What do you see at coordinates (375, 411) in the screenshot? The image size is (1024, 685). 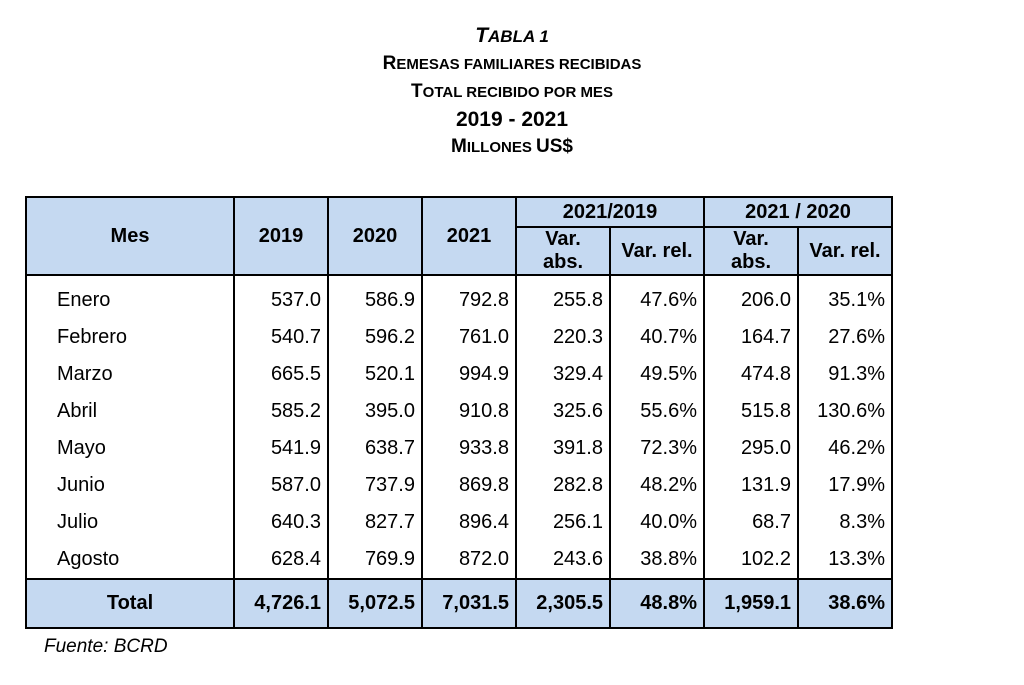 I see `cell-value-2020: 395.0` at bounding box center [375, 411].